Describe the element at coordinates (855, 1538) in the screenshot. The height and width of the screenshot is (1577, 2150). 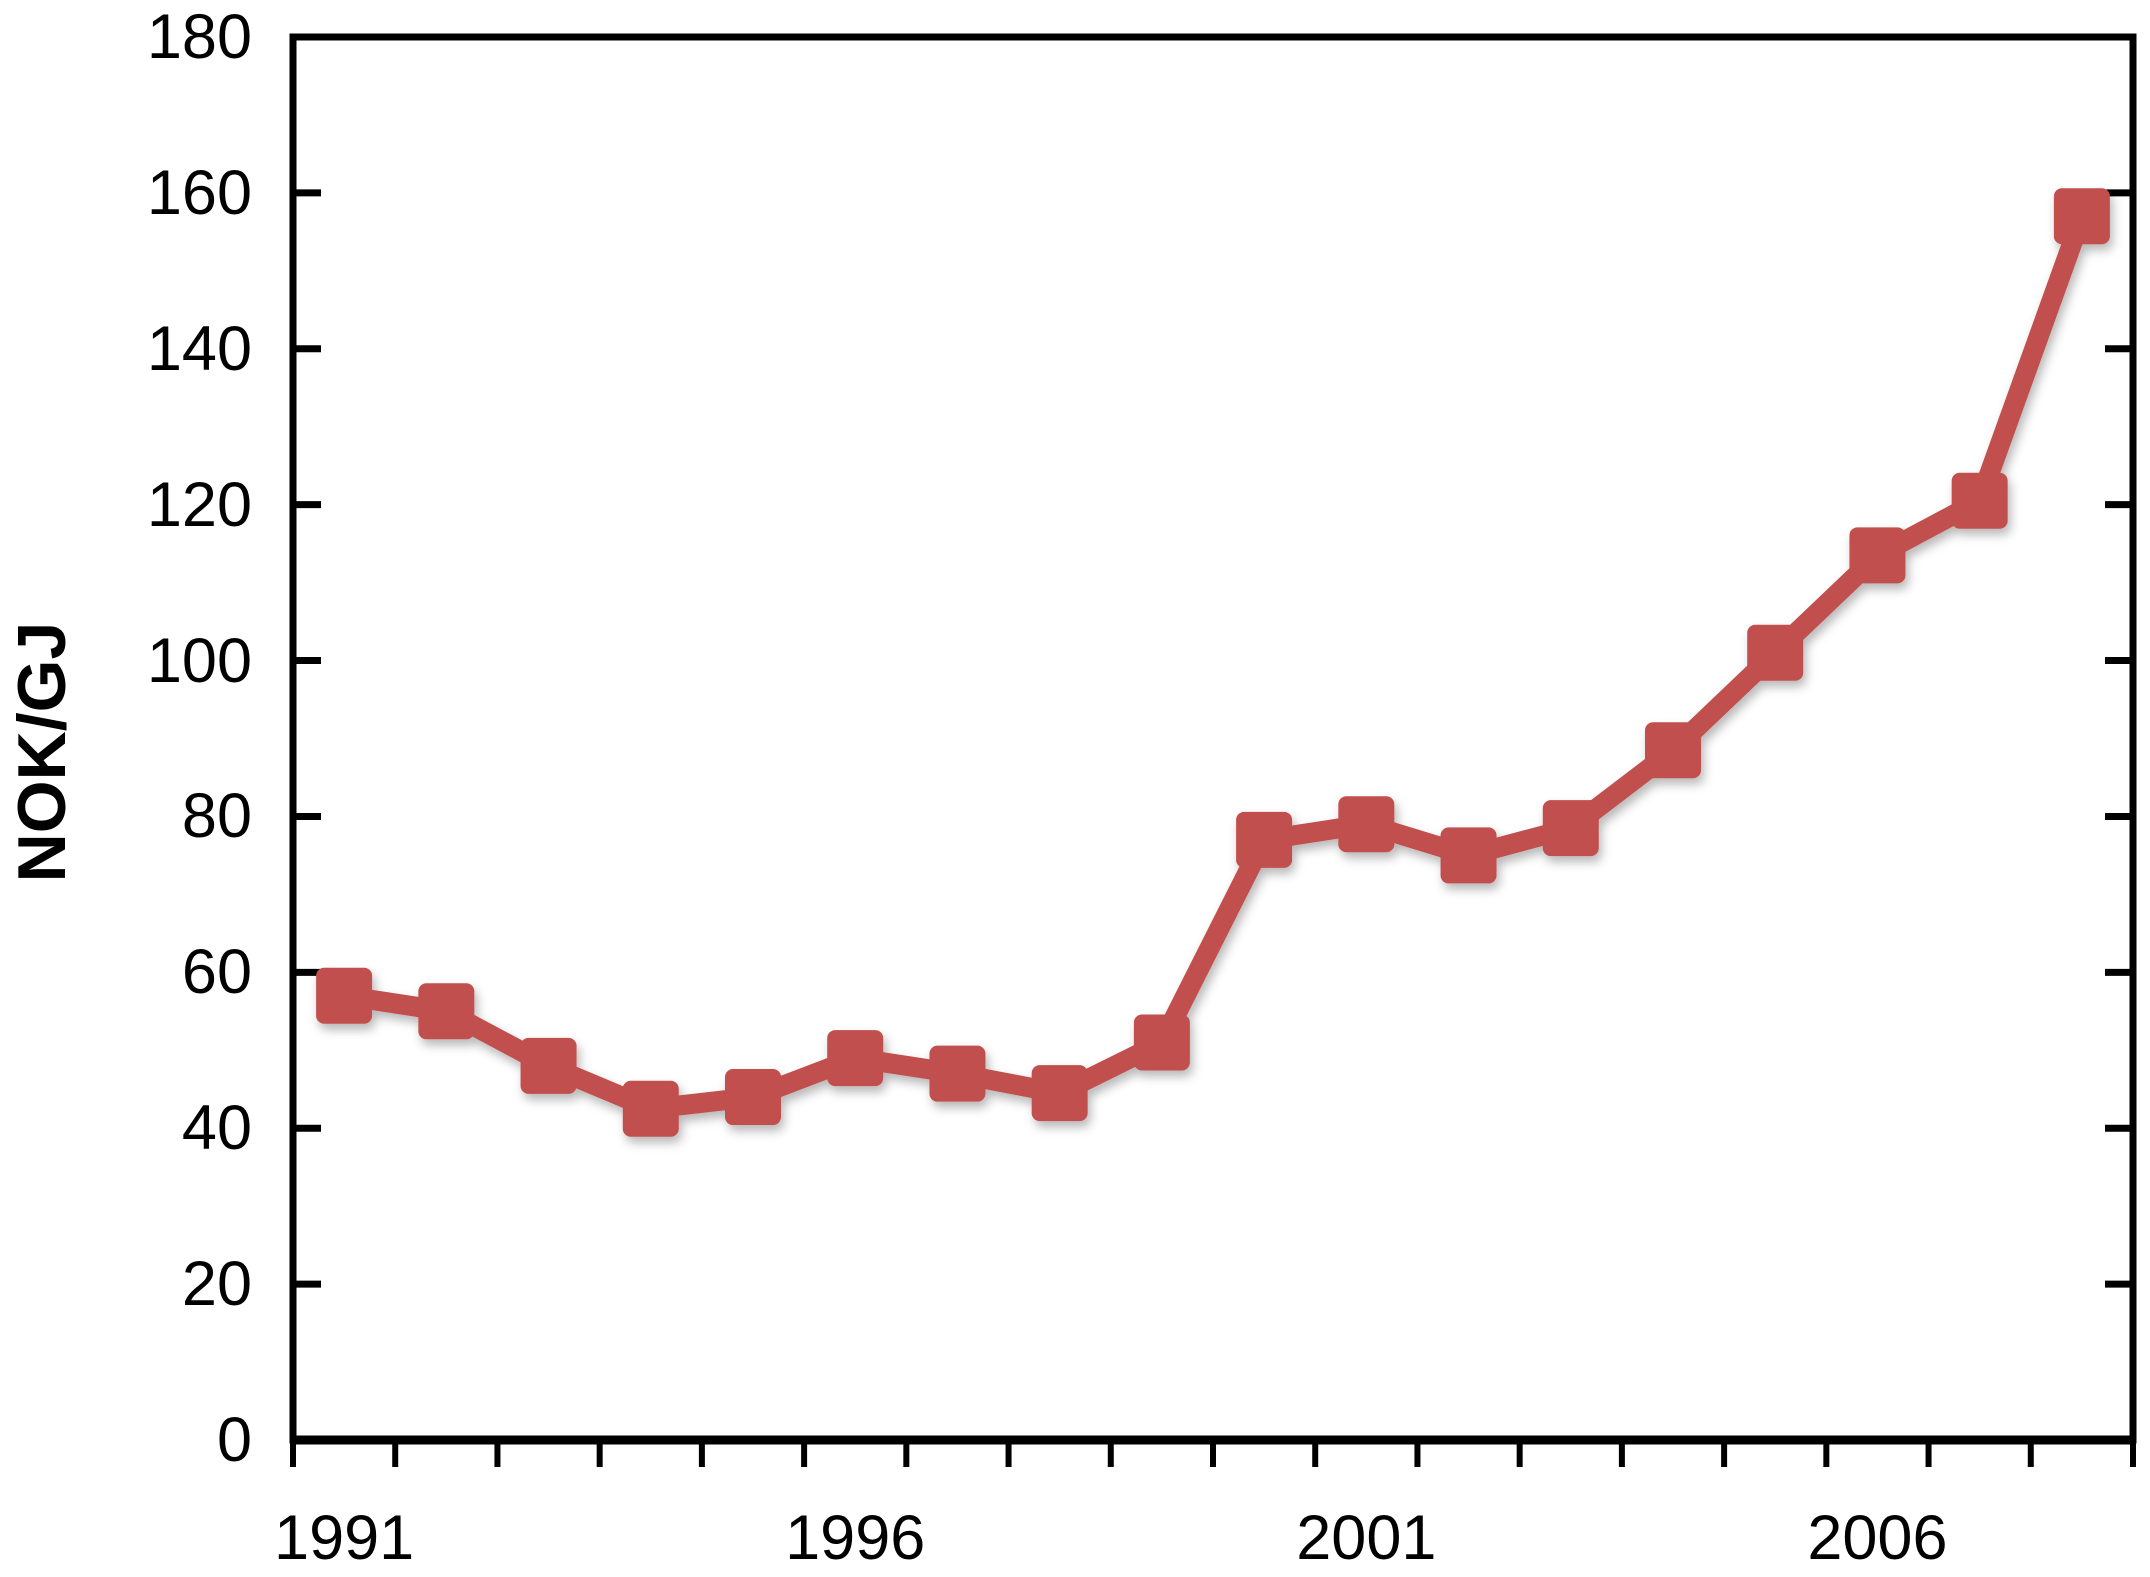
I see `x-tick-label: 1996` at that location.